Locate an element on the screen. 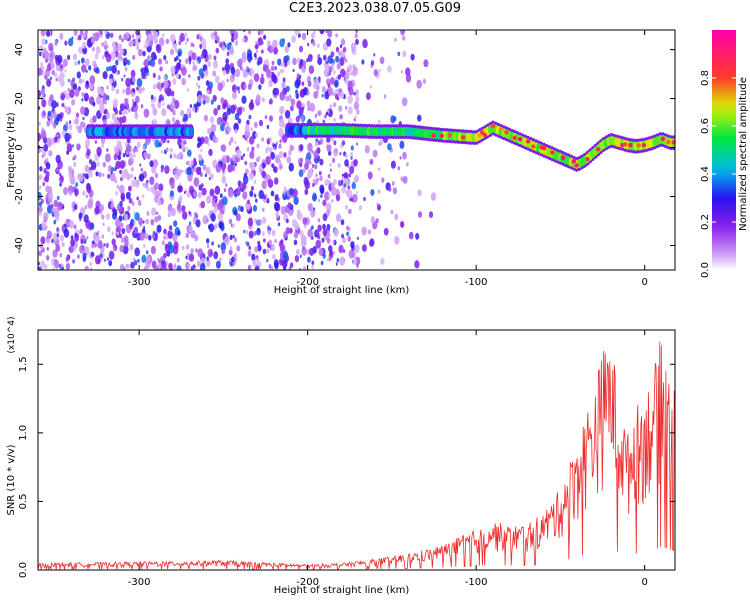 The width and height of the screenshot is (750, 600). ridge-mark is located at coordinates (668, 142).